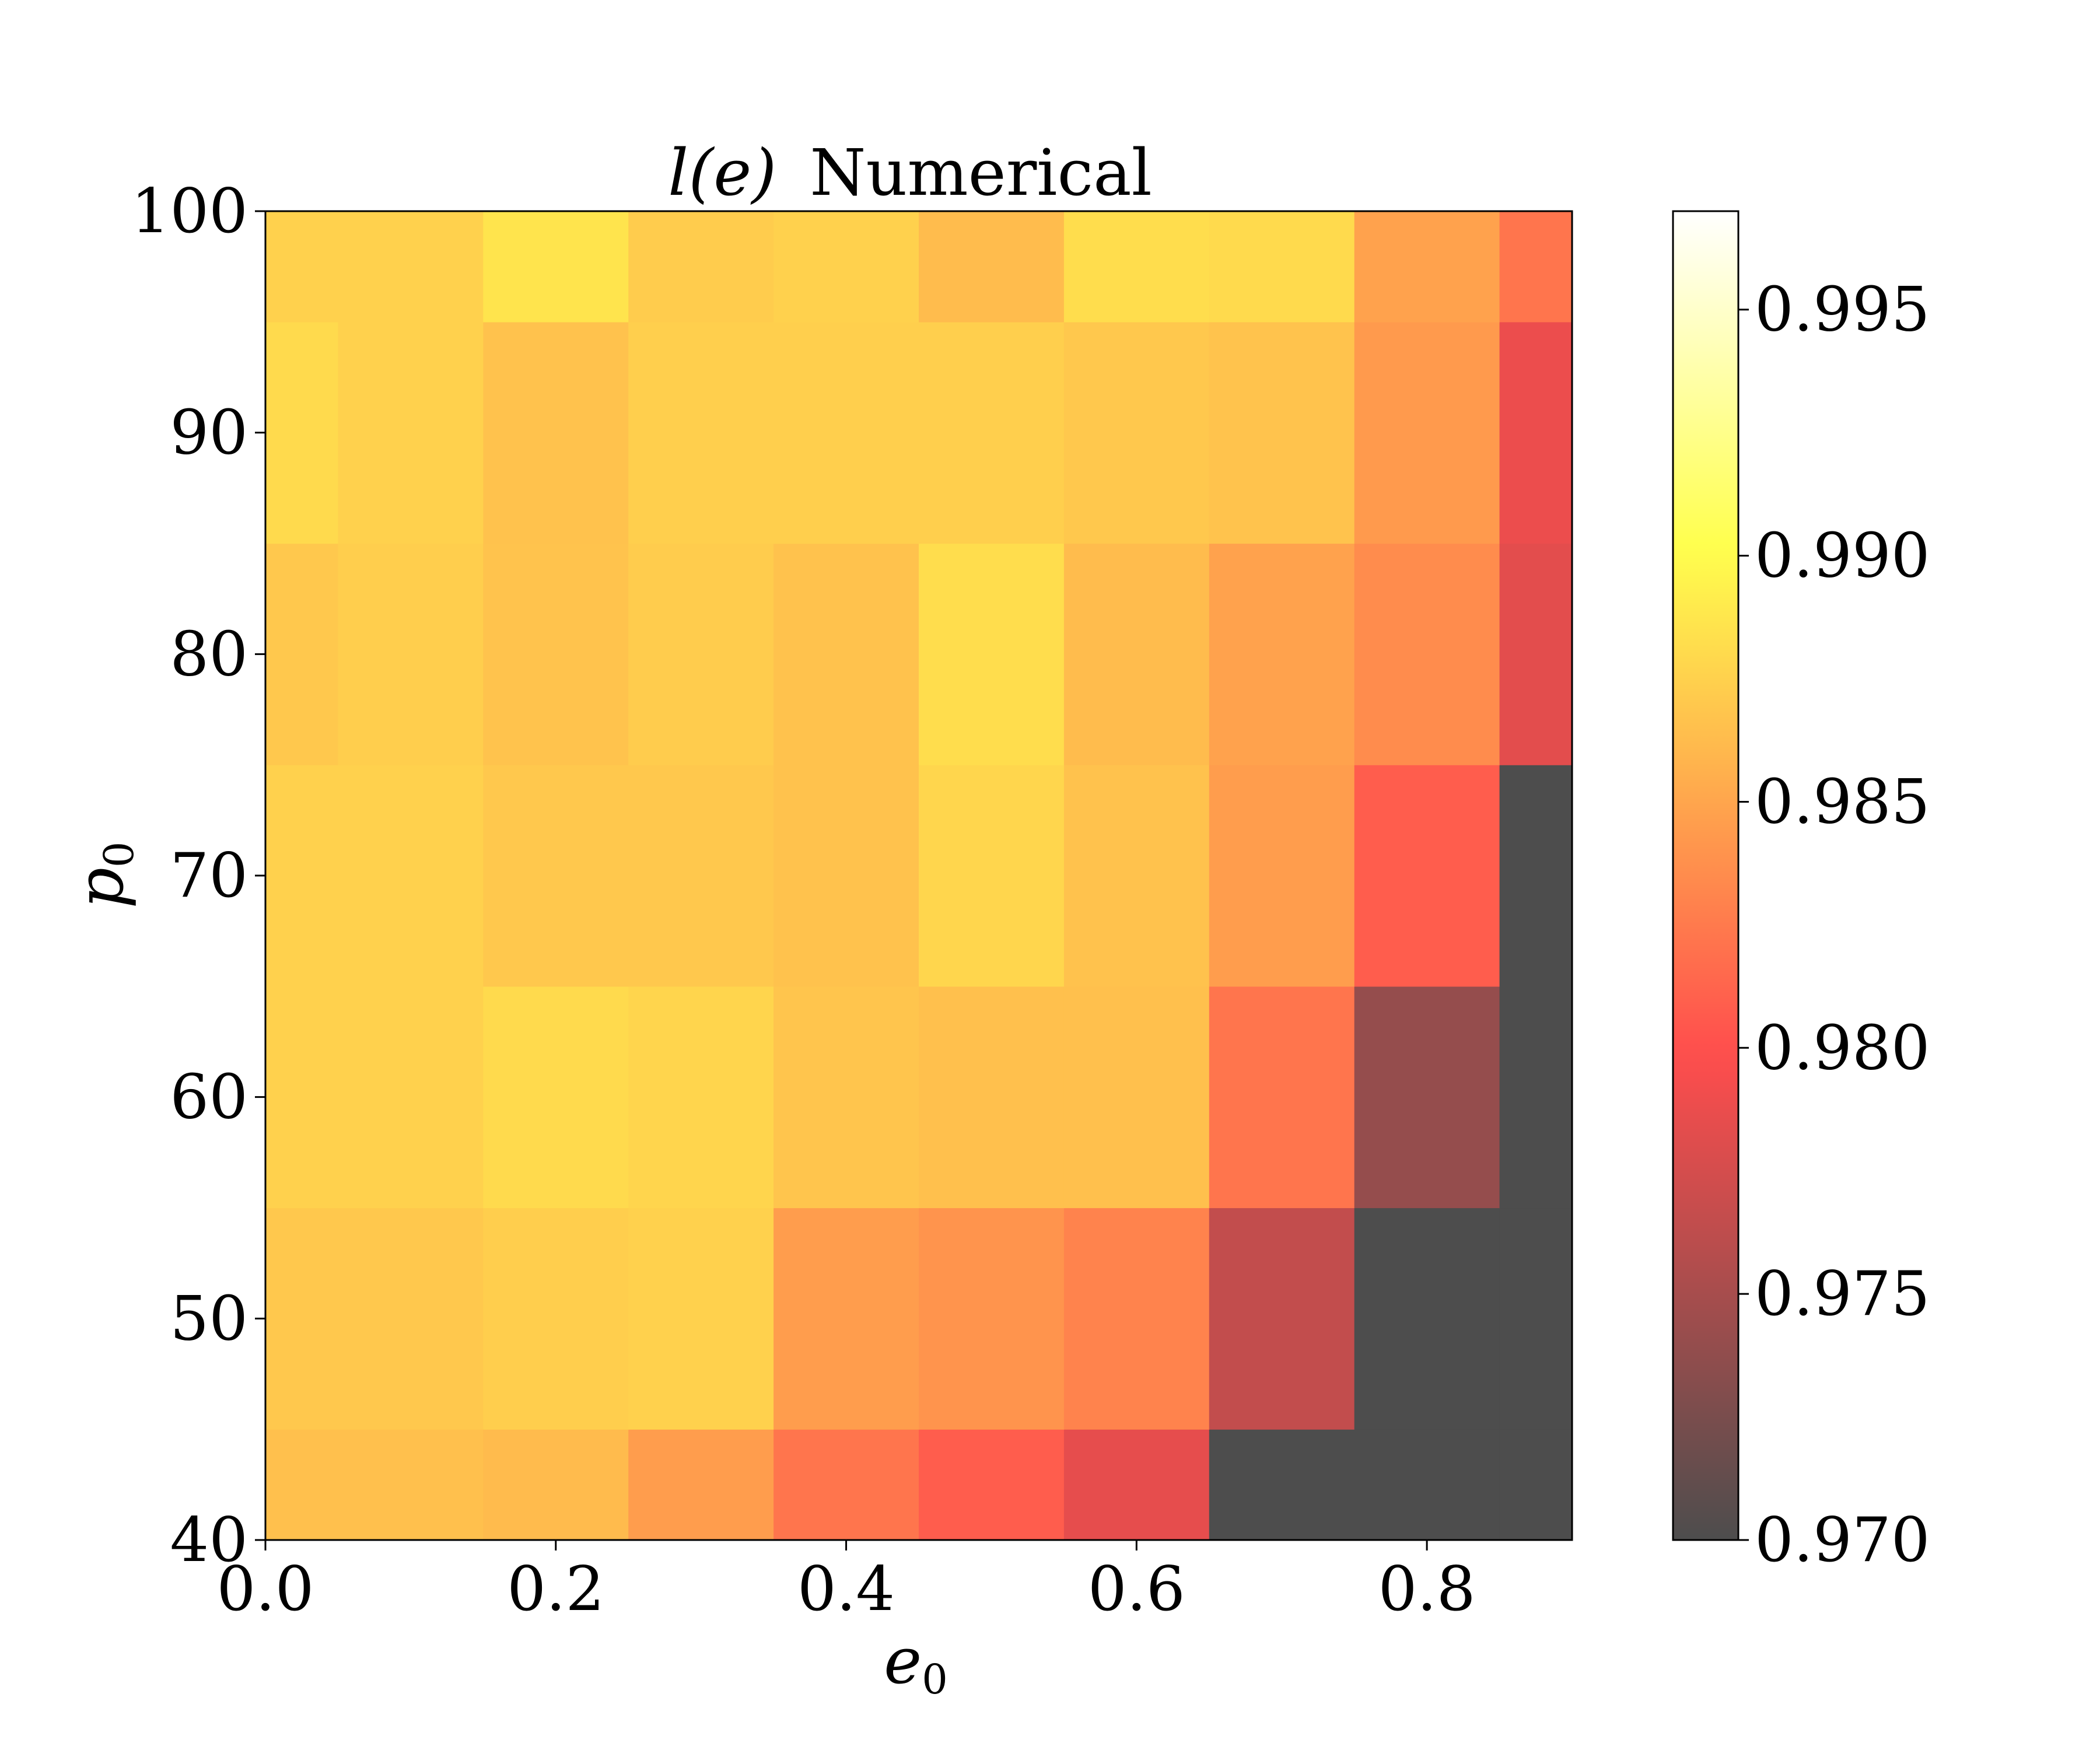 Image resolution: width=2100 pixels, height=1750 pixels. What do you see at coordinates (1842, 556) in the screenshot?
I see `colorbar-tick-label: 0.990` at bounding box center [1842, 556].